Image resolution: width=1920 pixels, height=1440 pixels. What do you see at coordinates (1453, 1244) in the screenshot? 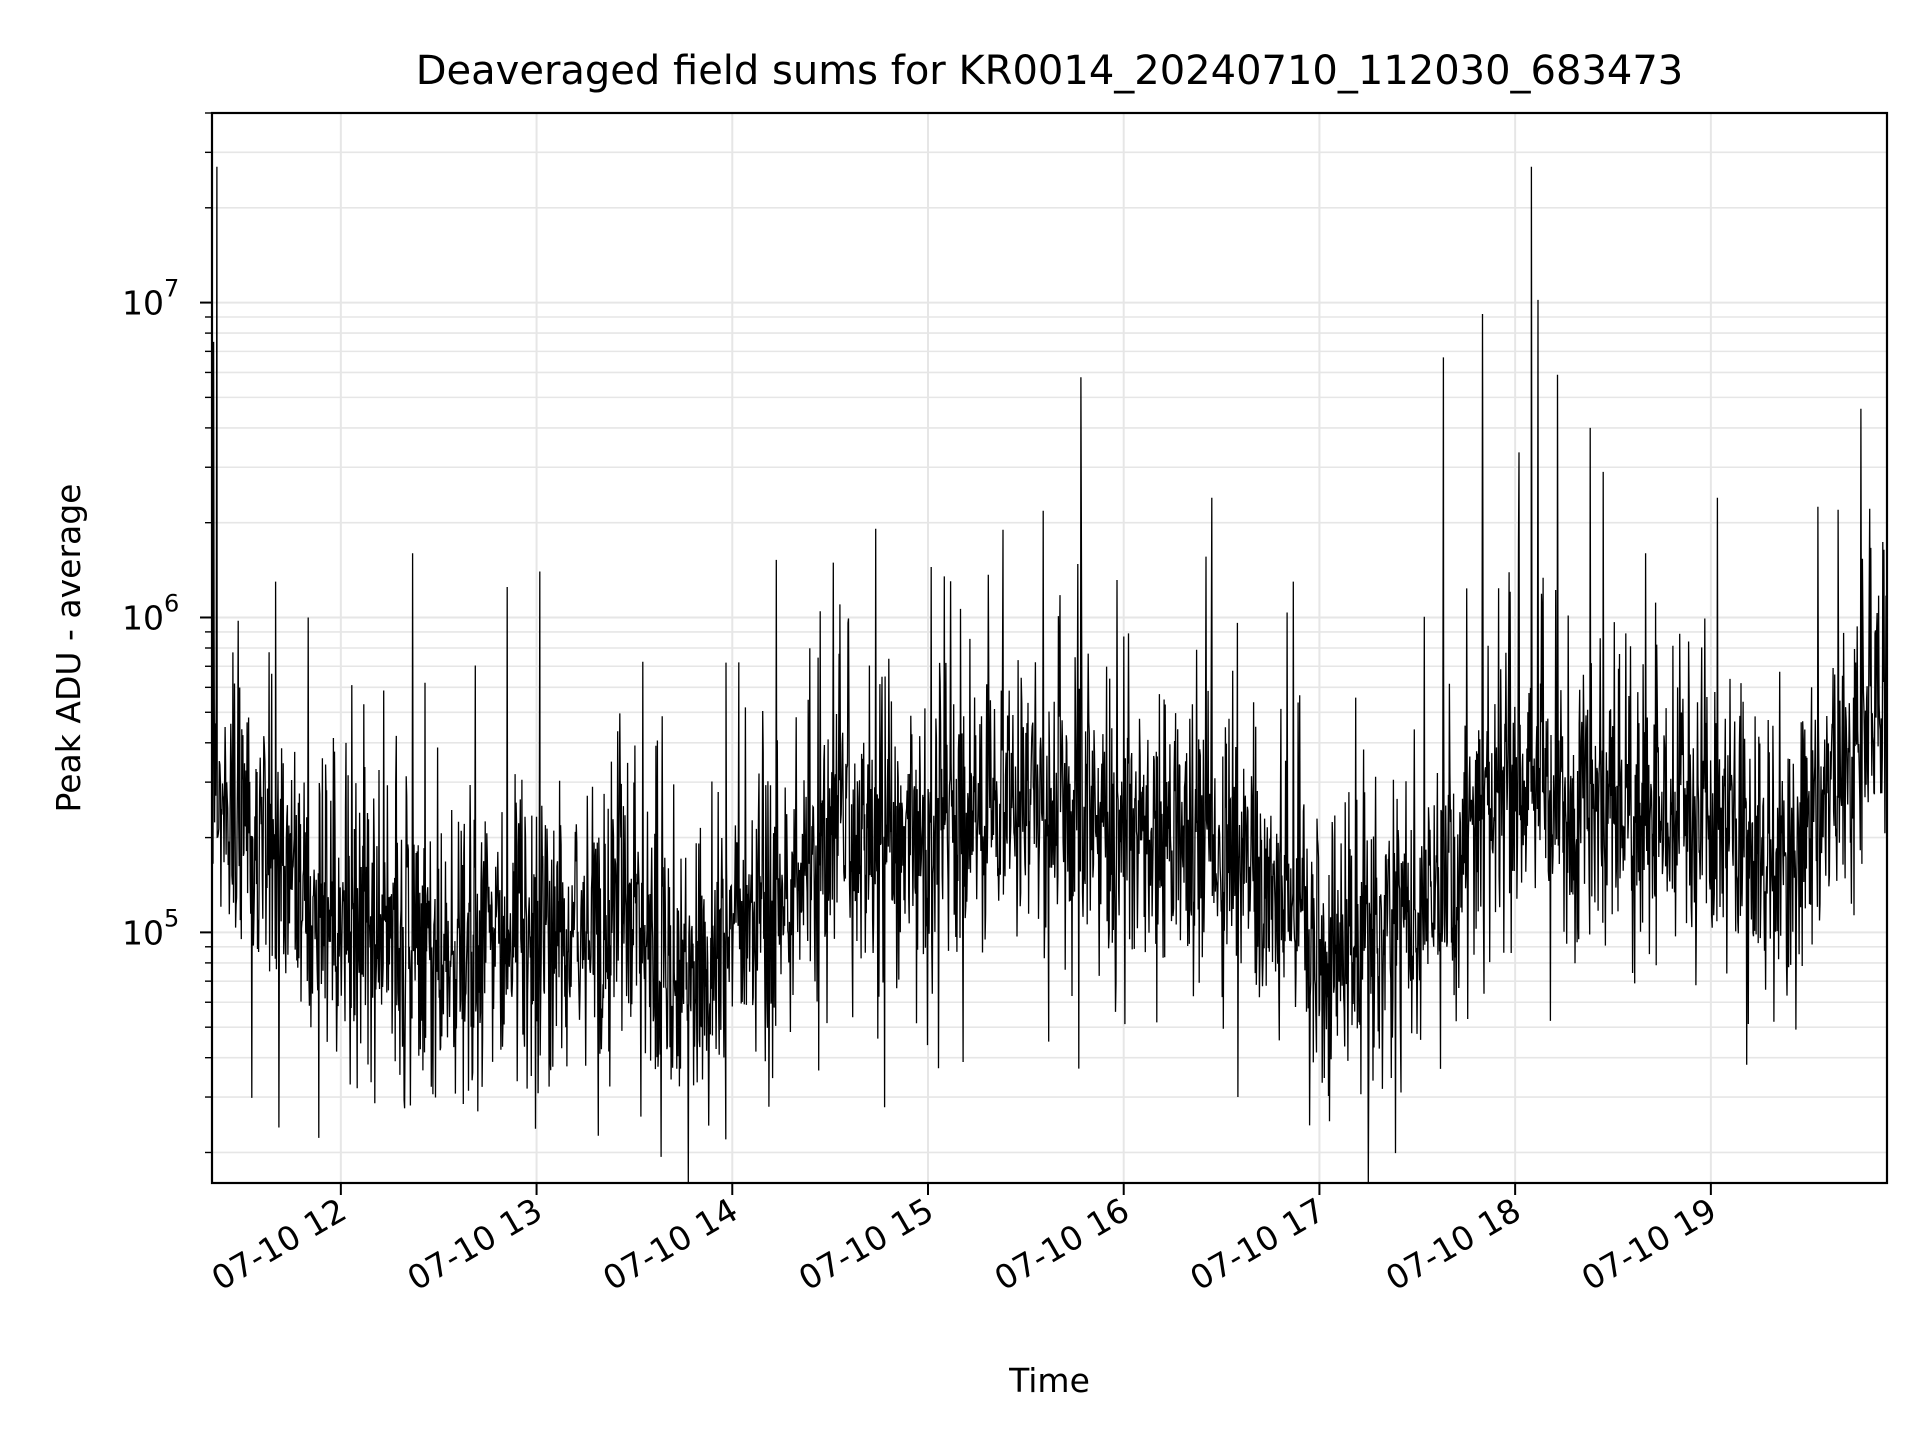
I see `x-tick-label: 07-10 18` at bounding box center [1453, 1244].